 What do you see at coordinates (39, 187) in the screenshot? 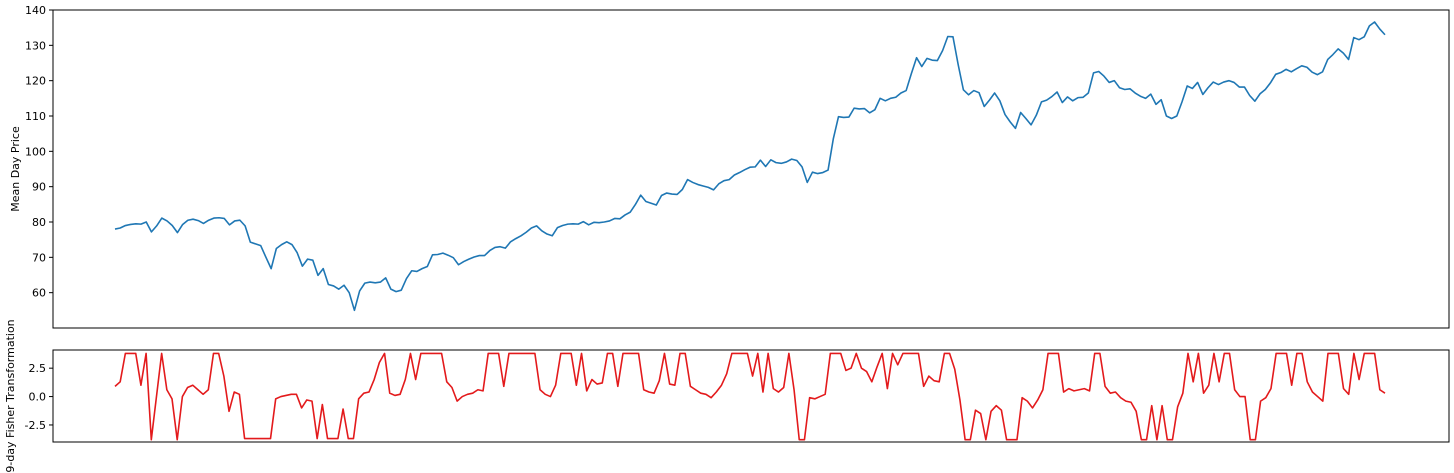
I see `price-y-tick-label: 90` at bounding box center [39, 187].